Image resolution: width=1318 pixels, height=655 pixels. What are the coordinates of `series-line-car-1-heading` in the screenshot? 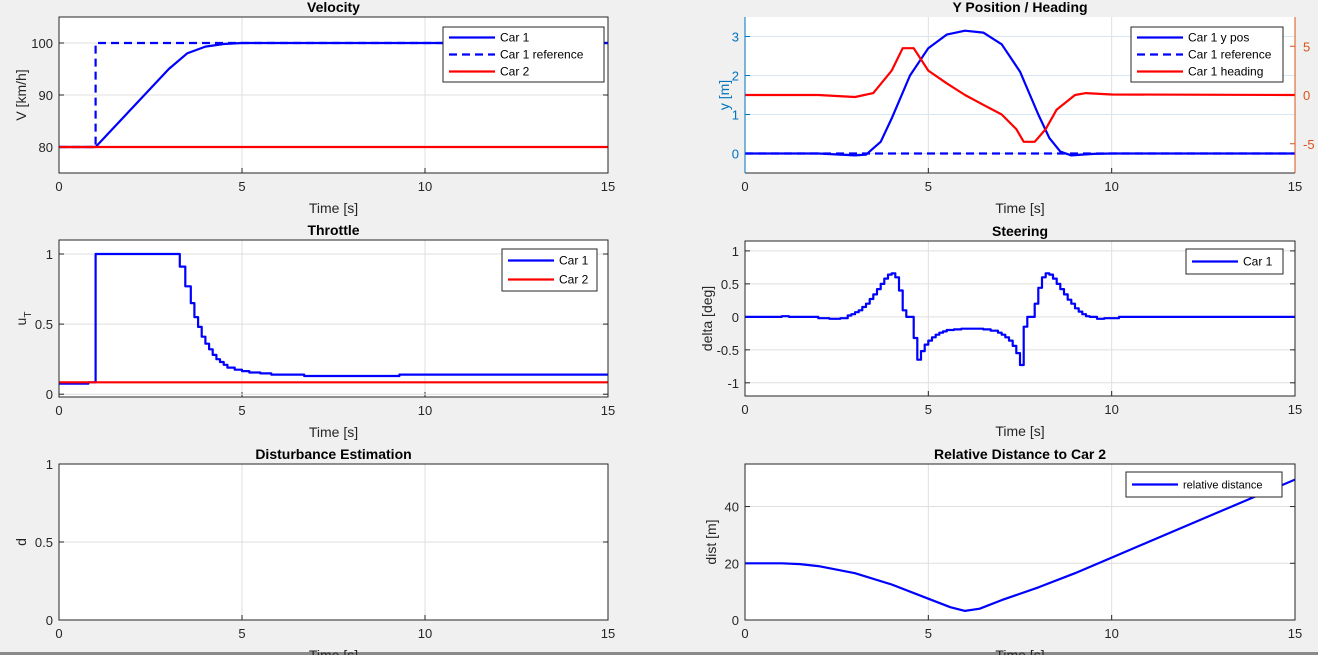 It's located at (1020, 95).